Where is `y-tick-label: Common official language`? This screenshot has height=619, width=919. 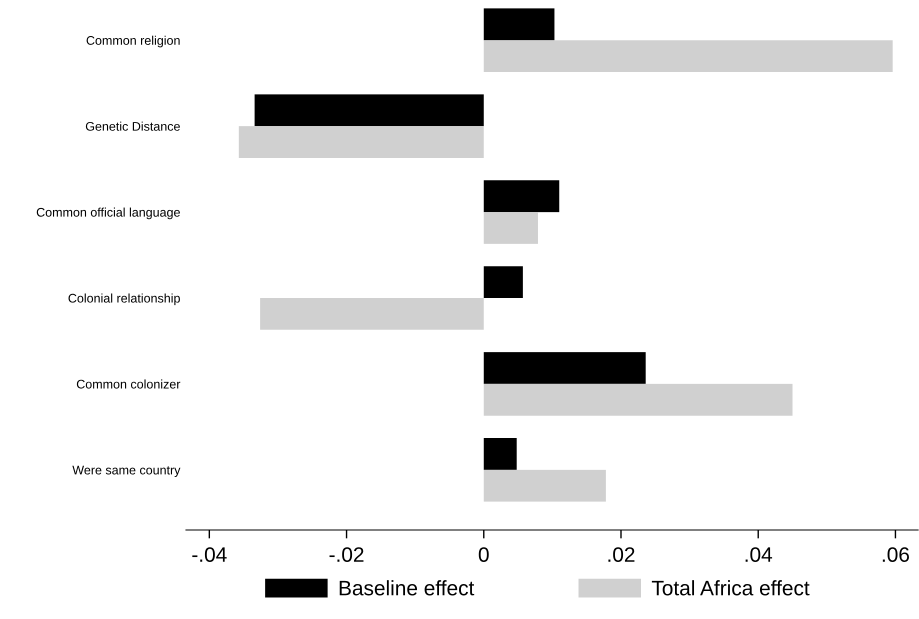
y-tick-label: Common official language is located at coordinates (108, 214).